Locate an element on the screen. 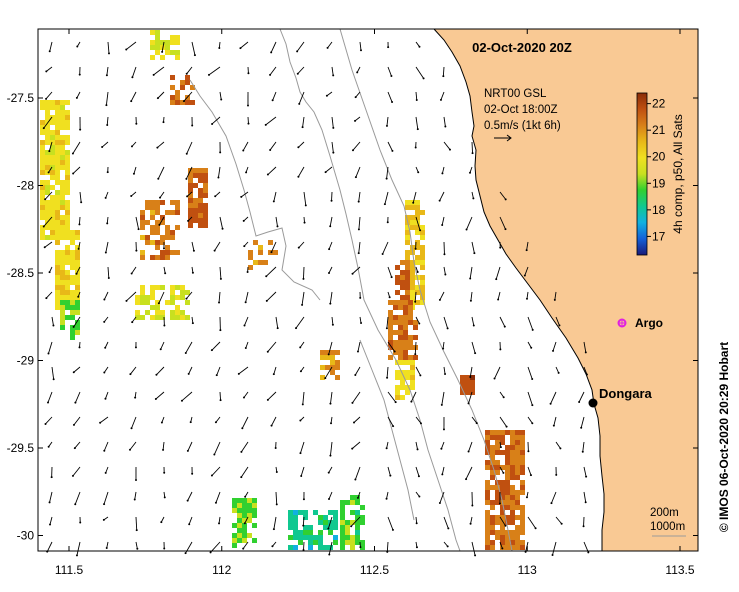 Image resolution: width=739 pixels, height=592 pixels. isobath-shelf-south is located at coordinates (387, 430).